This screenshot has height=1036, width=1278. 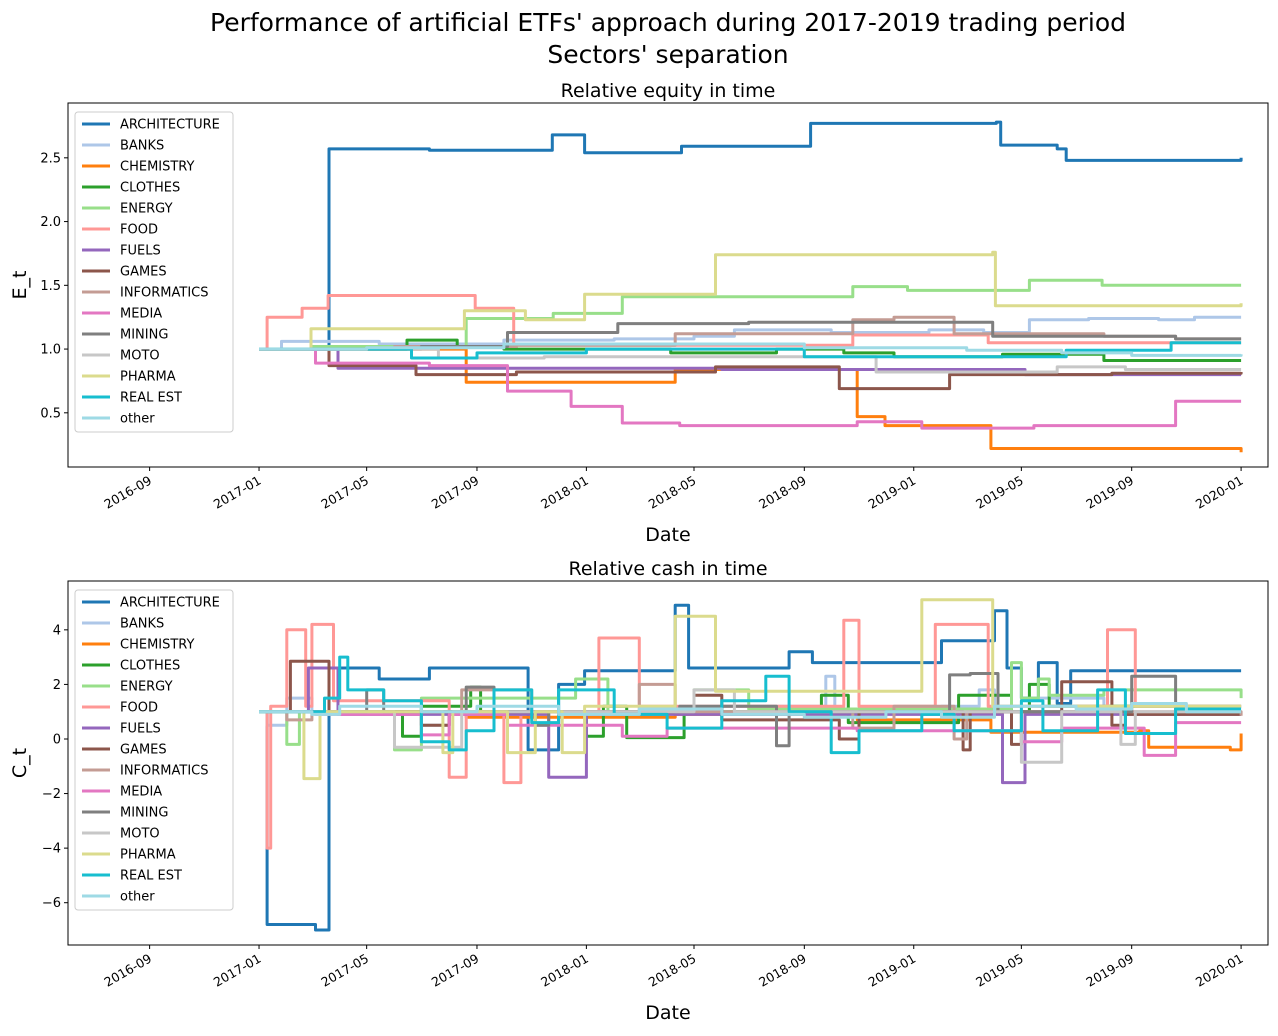 I want to click on y-tick-label: 0.5, so click(x=50, y=413).